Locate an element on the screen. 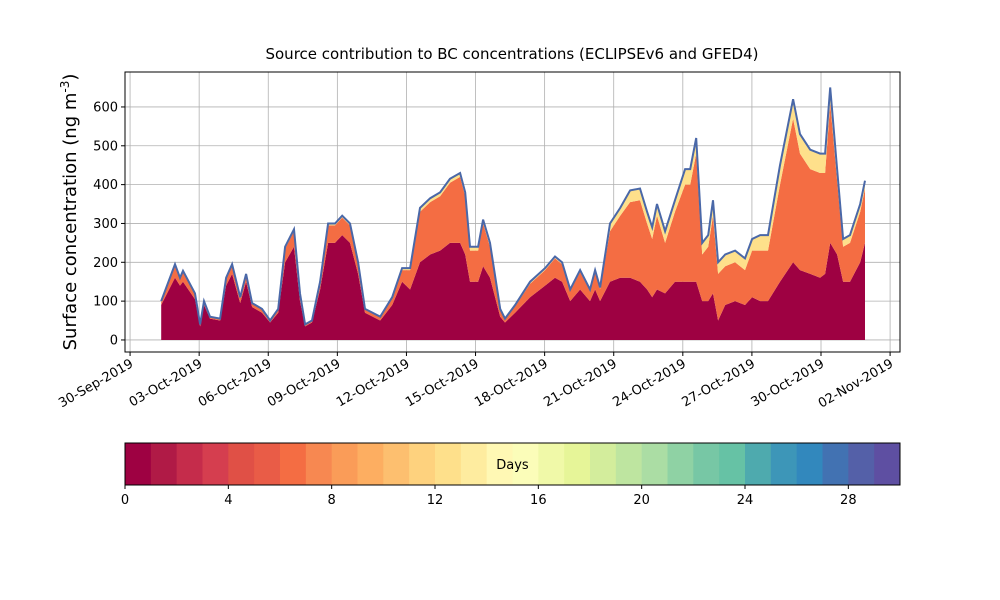  colorbar-tick-label: 24 is located at coordinates (745, 500).